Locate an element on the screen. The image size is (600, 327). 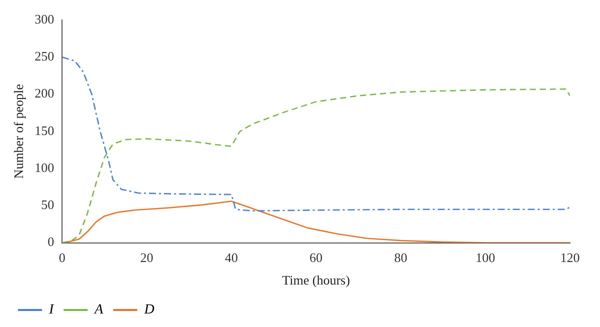
y-tick-label: 300 is located at coordinates (44, 18).